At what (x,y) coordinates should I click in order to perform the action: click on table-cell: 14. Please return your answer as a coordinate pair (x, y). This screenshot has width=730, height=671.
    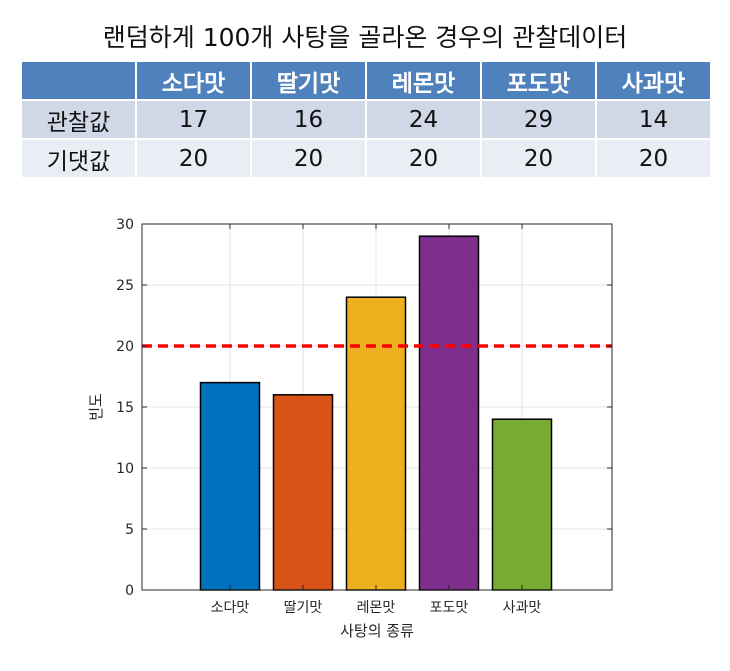
    Looking at the image, I should click on (653, 119).